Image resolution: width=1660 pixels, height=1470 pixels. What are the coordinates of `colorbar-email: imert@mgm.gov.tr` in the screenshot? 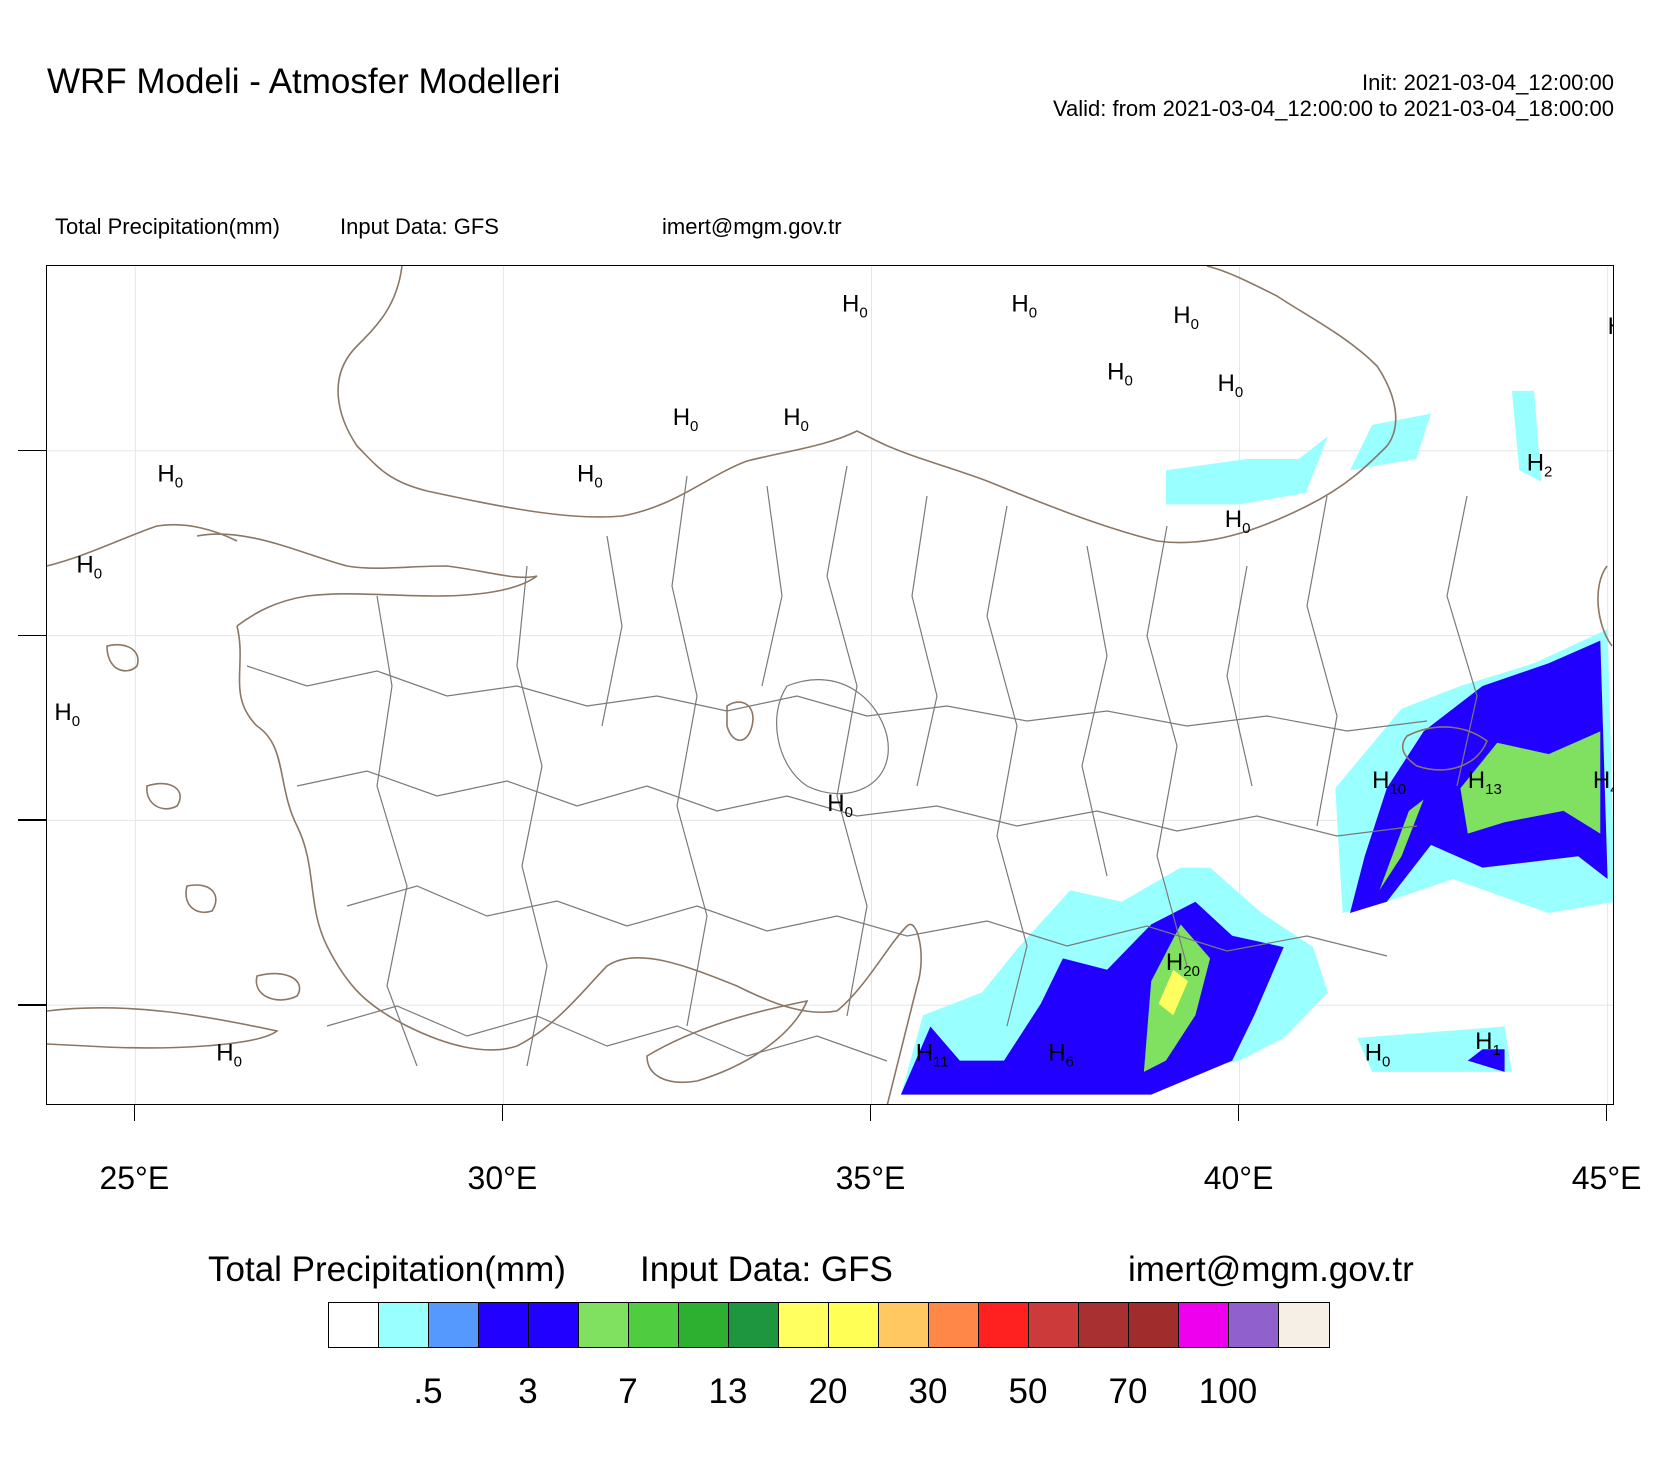 It's located at (1271, 1269).